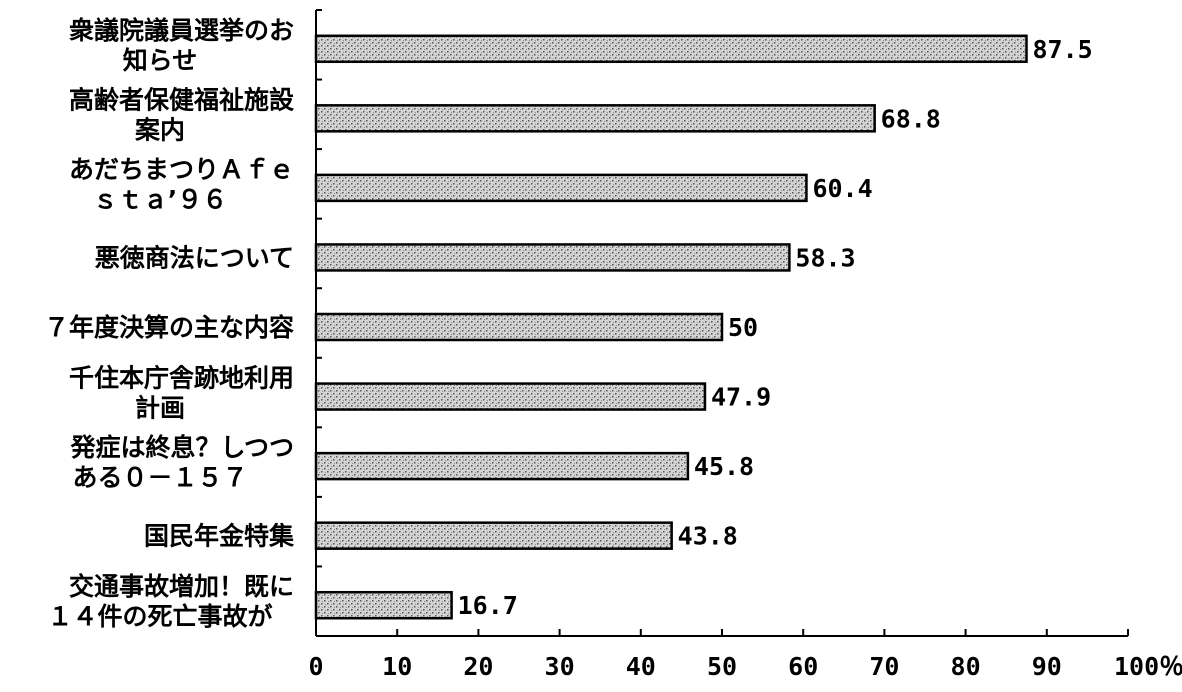  Describe the element at coordinates (159, 616) in the screenshot. I see `category-label: １４件の死亡事故が` at that location.